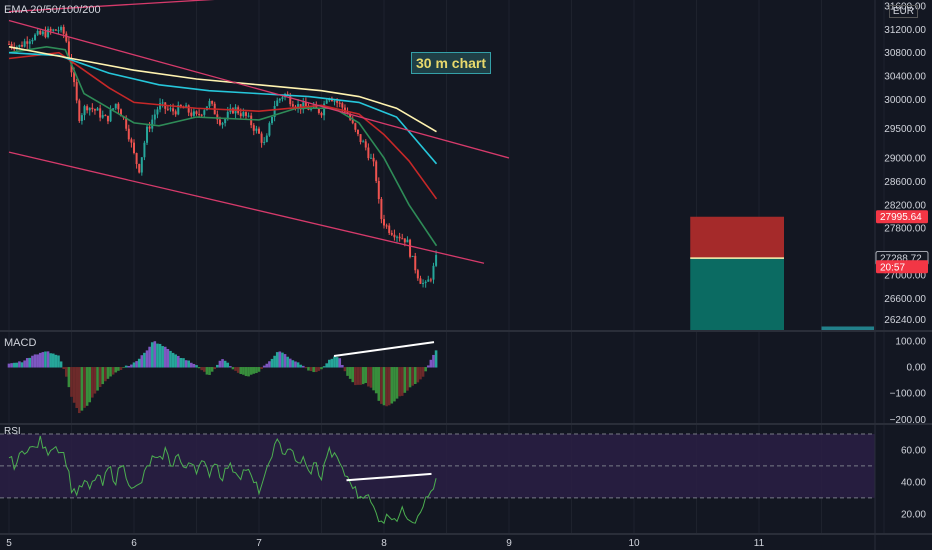 This screenshot has height=550, width=932. I want to click on position-box, so click(782, 273).